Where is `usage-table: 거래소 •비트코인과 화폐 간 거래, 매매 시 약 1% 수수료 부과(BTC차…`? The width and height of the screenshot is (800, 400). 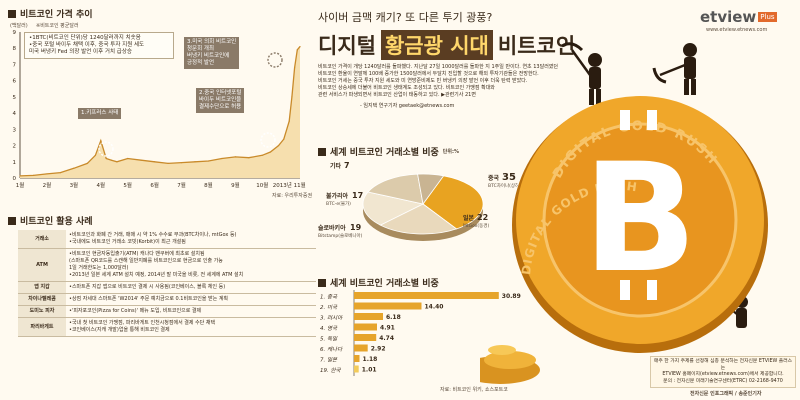
usage-table: 거래소 •비트코인과 화폐 간 거래, 매매 시 약 1% 수수료 부과(BTC차… is located at coordinates (167, 283).